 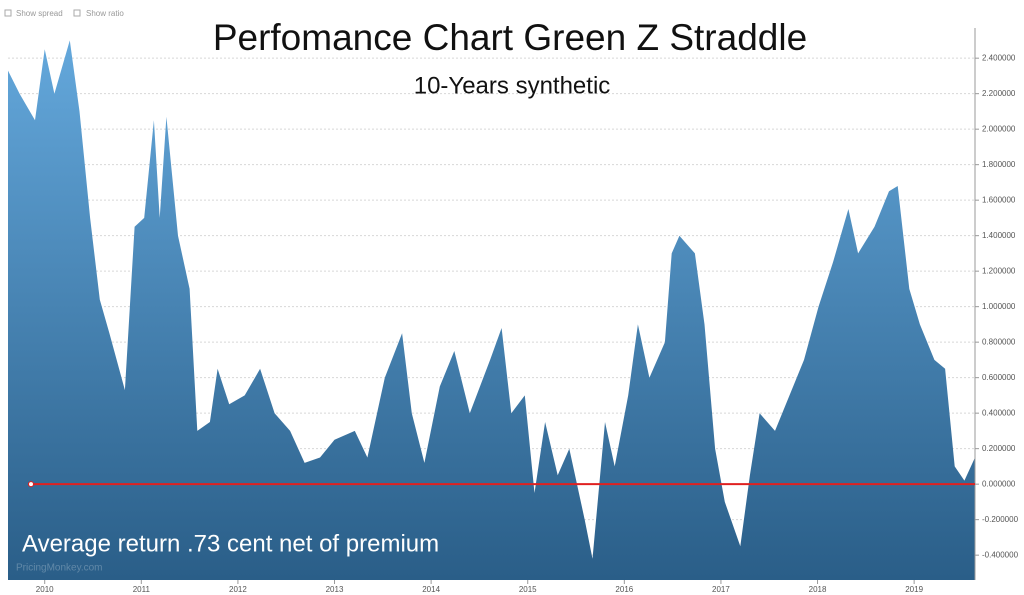 What do you see at coordinates (528, 589) in the screenshot?
I see `x-tick-label: 2015` at bounding box center [528, 589].